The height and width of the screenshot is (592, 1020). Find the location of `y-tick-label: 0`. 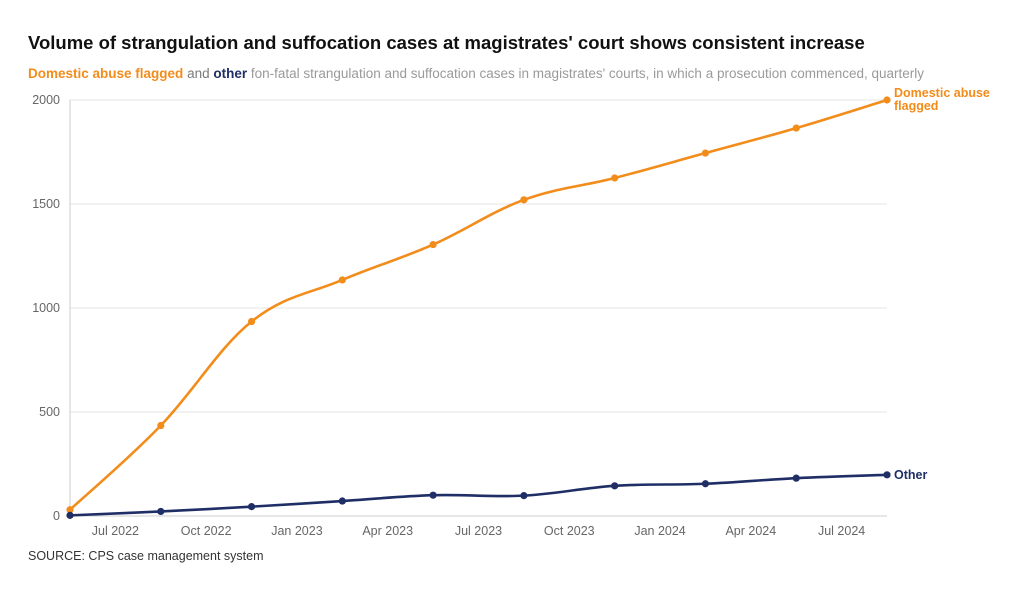

y-tick-label: 0 is located at coordinates (56, 516).